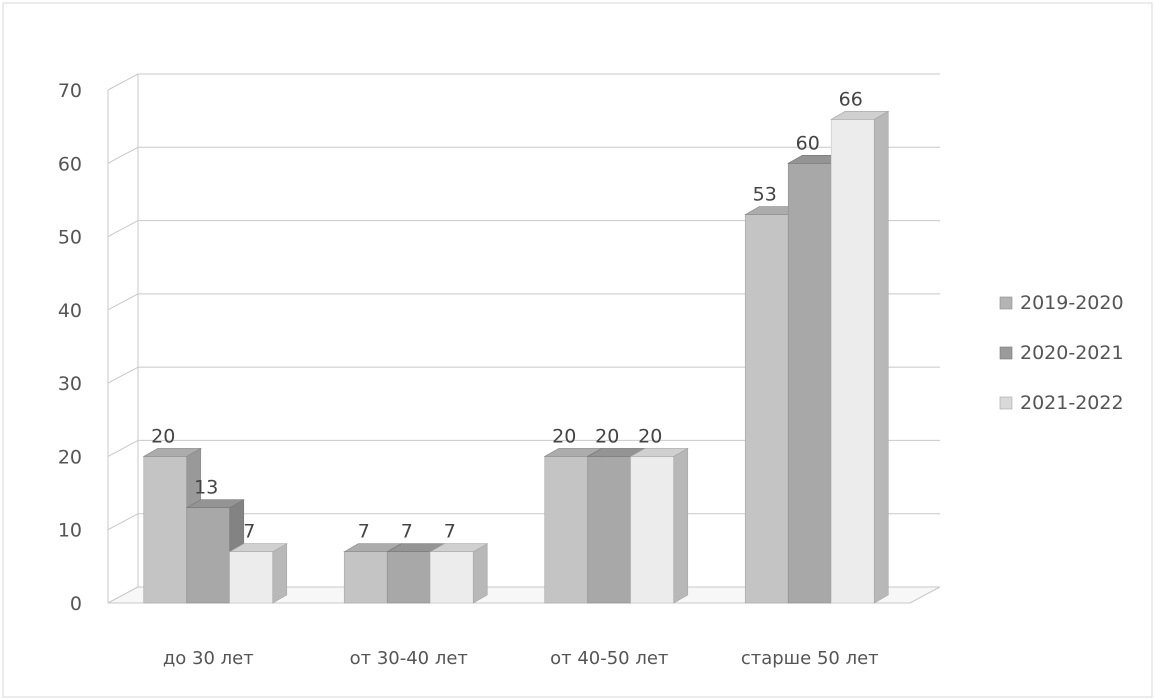  I want to click on y-tick-label: 50, so click(70, 238).